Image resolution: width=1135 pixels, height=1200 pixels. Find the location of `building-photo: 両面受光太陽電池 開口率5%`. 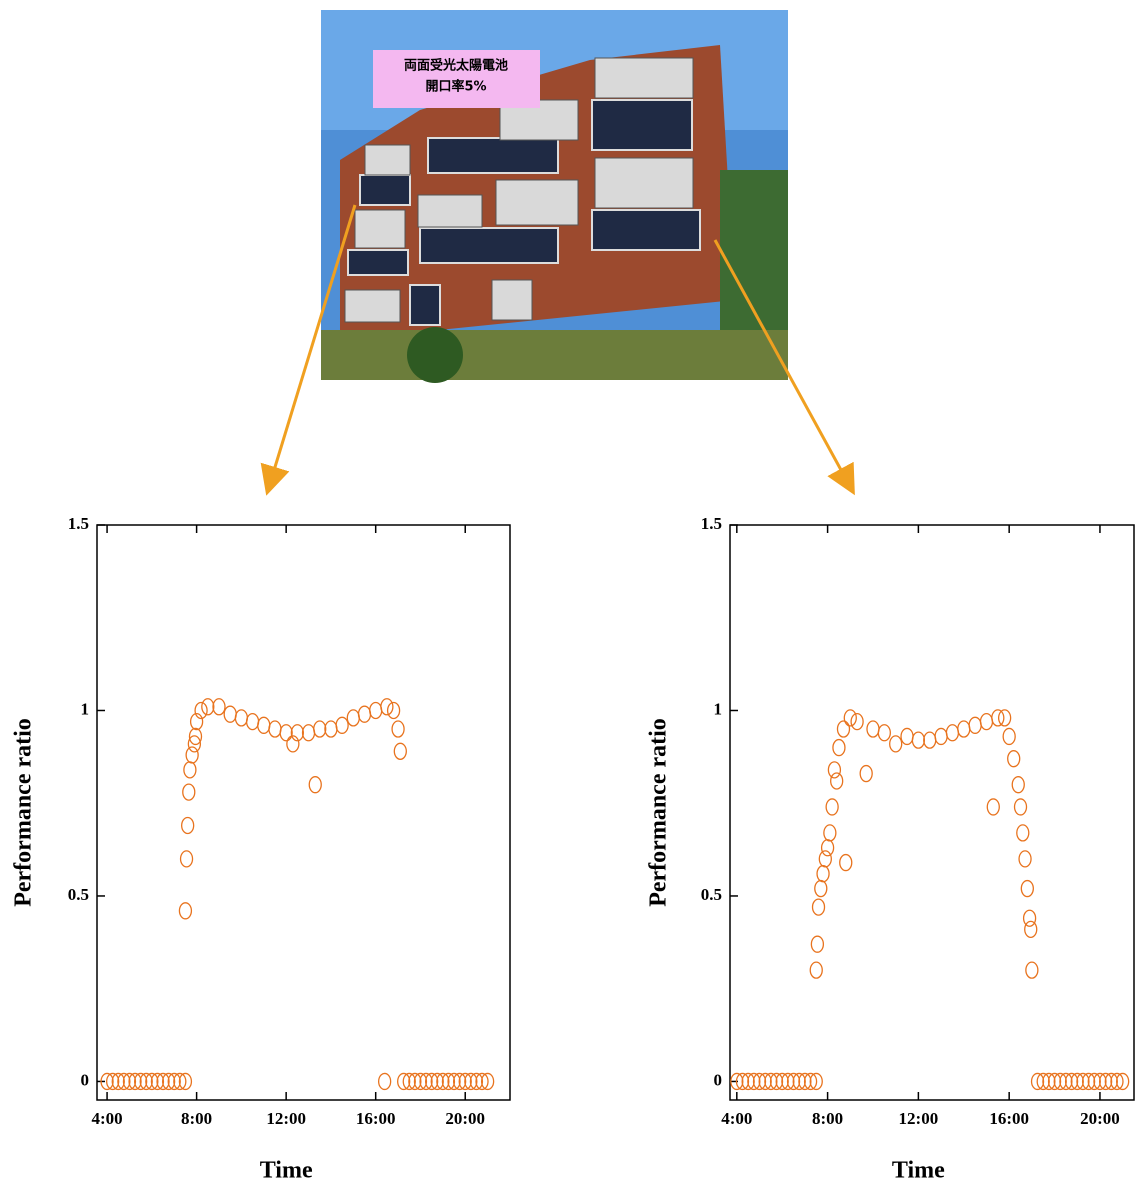

building-photo: 両面受光太陽電池 開口率5% is located at coordinates (554, 196).